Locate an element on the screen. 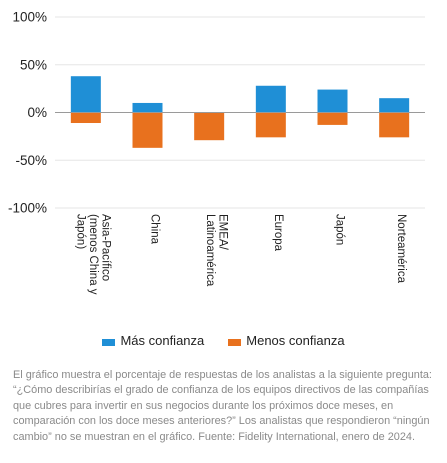 The height and width of the screenshot is (463, 447). x-tick-label: Norteamérica is located at coordinates (401, 249).